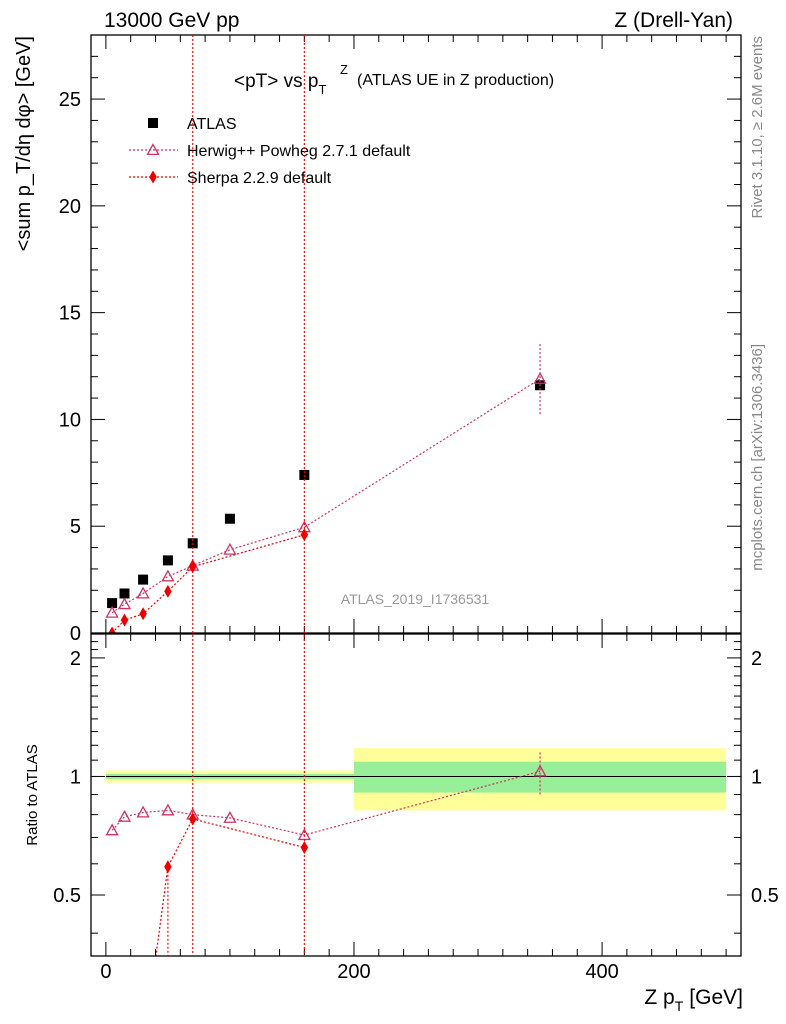 The height and width of the screenshot is (1024, 786). Describe the element at coordinates (70, 314) in the screenshot. I see `y-tick-label: 15` at that location.